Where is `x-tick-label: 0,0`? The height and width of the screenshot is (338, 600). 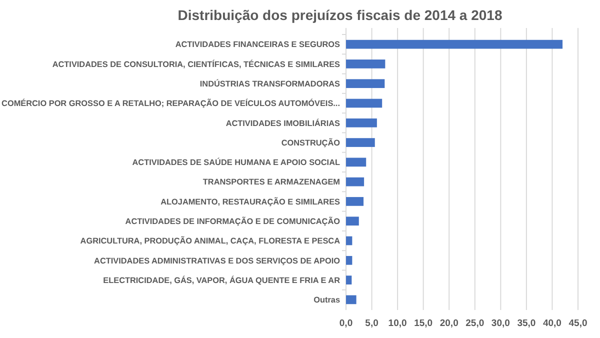 x-tick-label: 0,0 is located at coordinates (346, 323).